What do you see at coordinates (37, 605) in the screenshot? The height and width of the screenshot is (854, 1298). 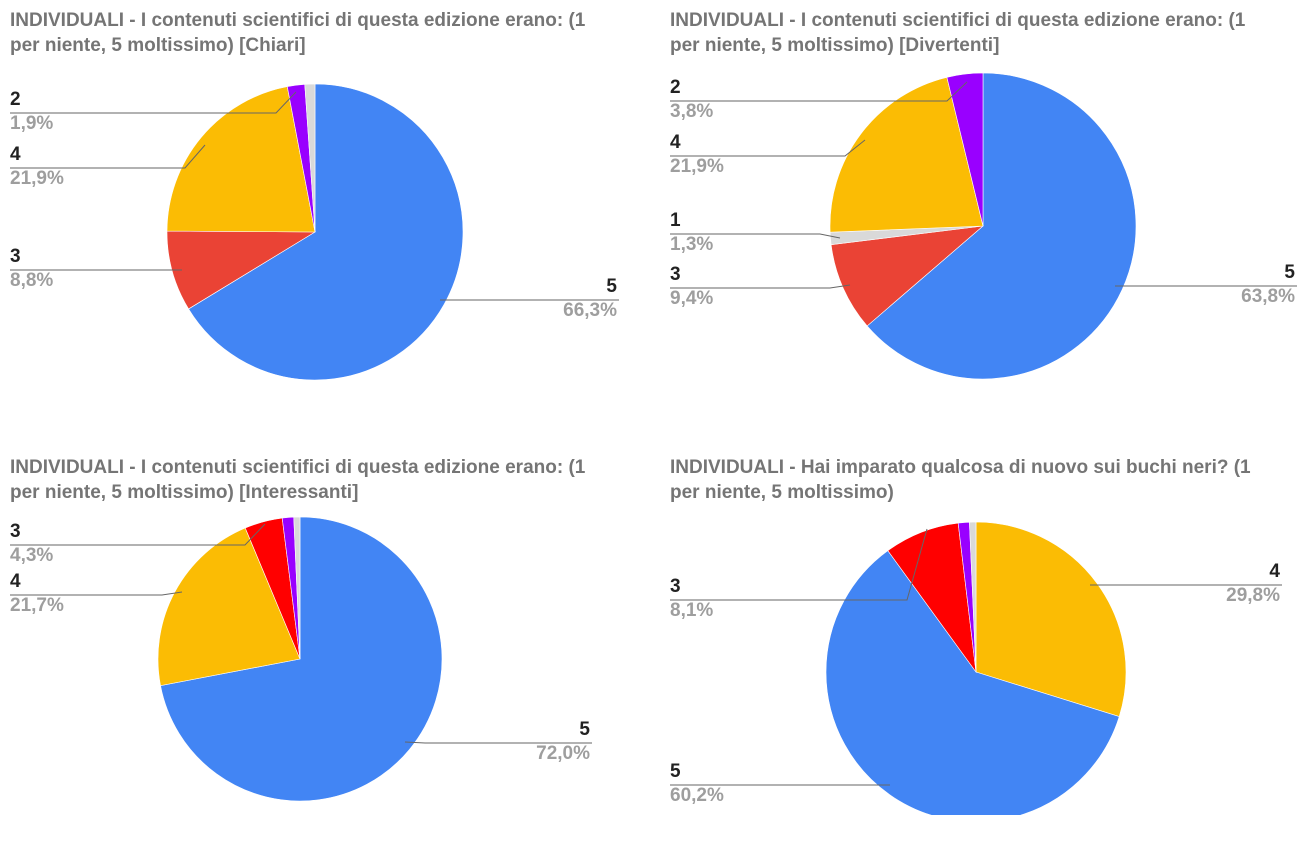 I see `slice-percent-label: 21,7%` at bounding box center [37, 605].